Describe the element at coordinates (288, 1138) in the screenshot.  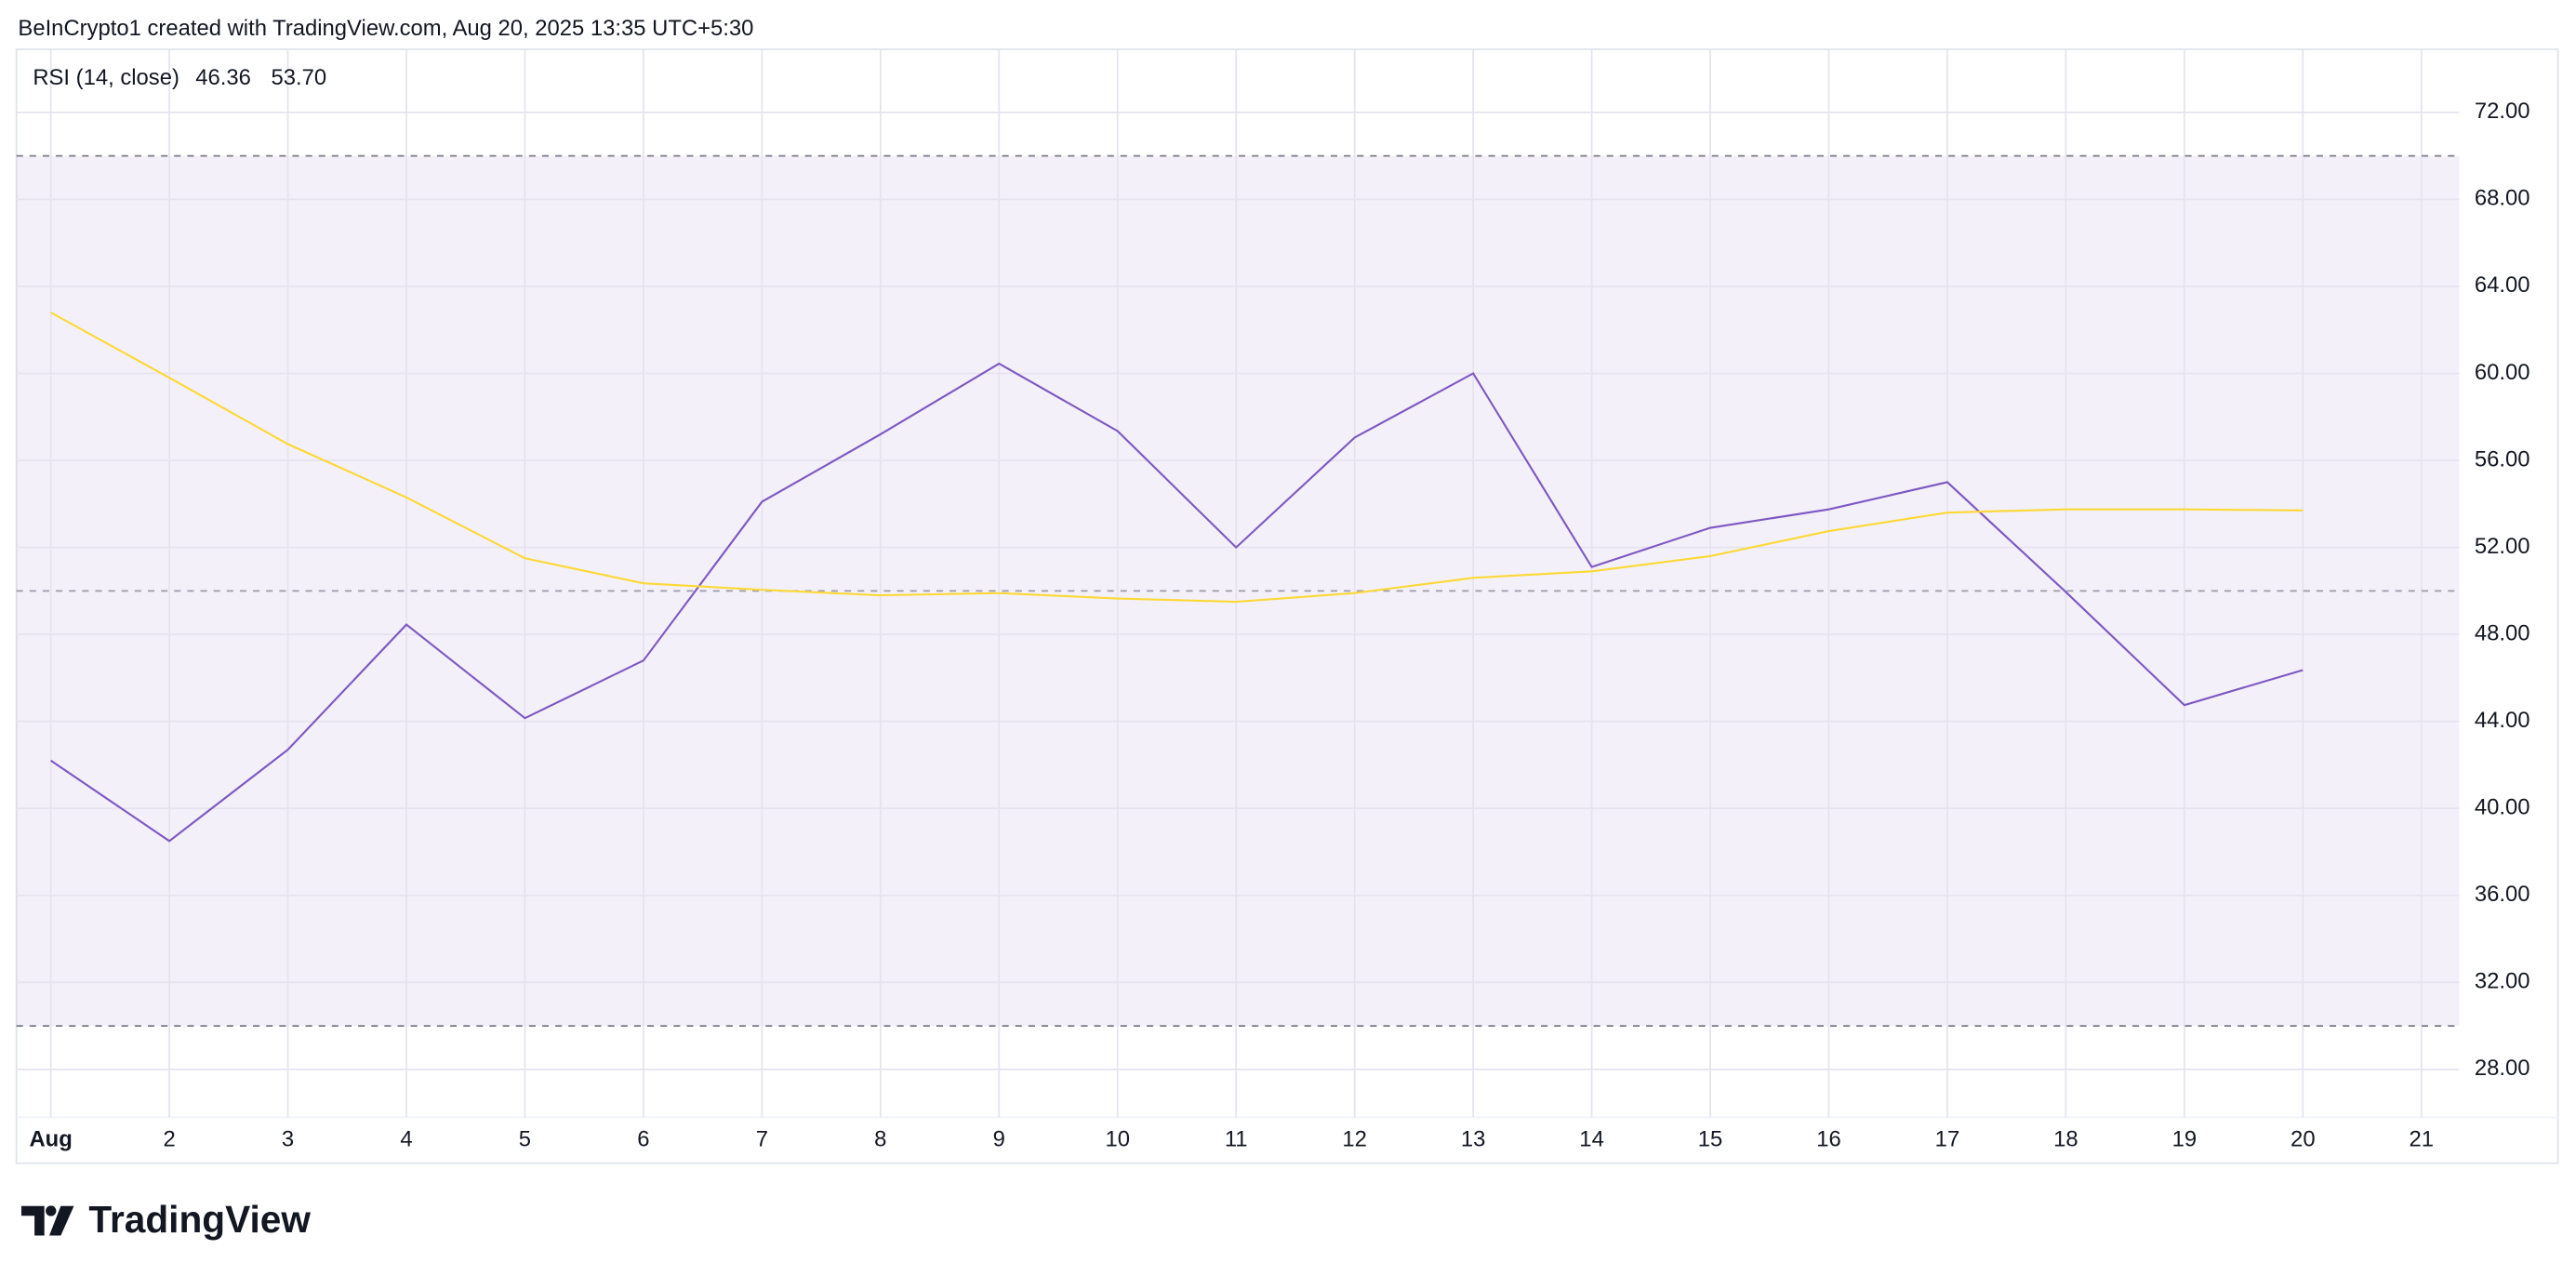
I see `x-tick-label: 3` at that location.